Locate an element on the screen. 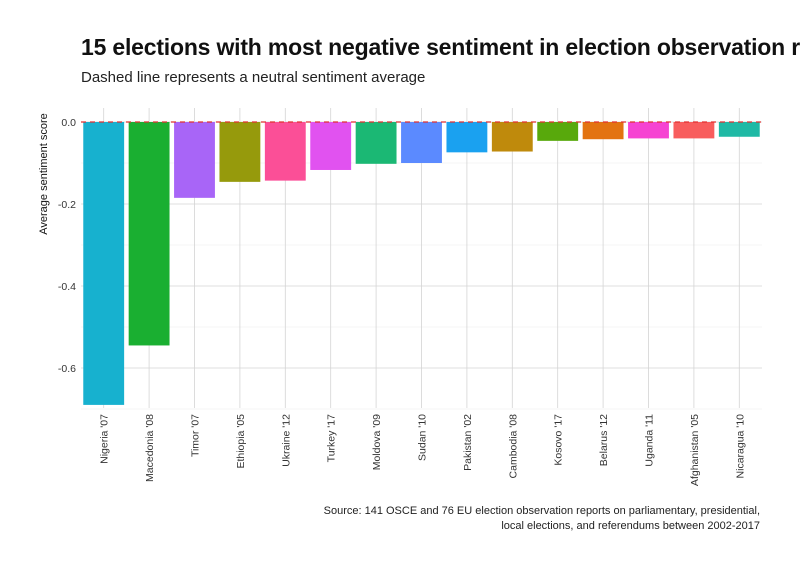 Image resolution: width=800 pixels, height=571 pixels. x-tick-label: Turkey '17 is located at coordinates (332, 438).